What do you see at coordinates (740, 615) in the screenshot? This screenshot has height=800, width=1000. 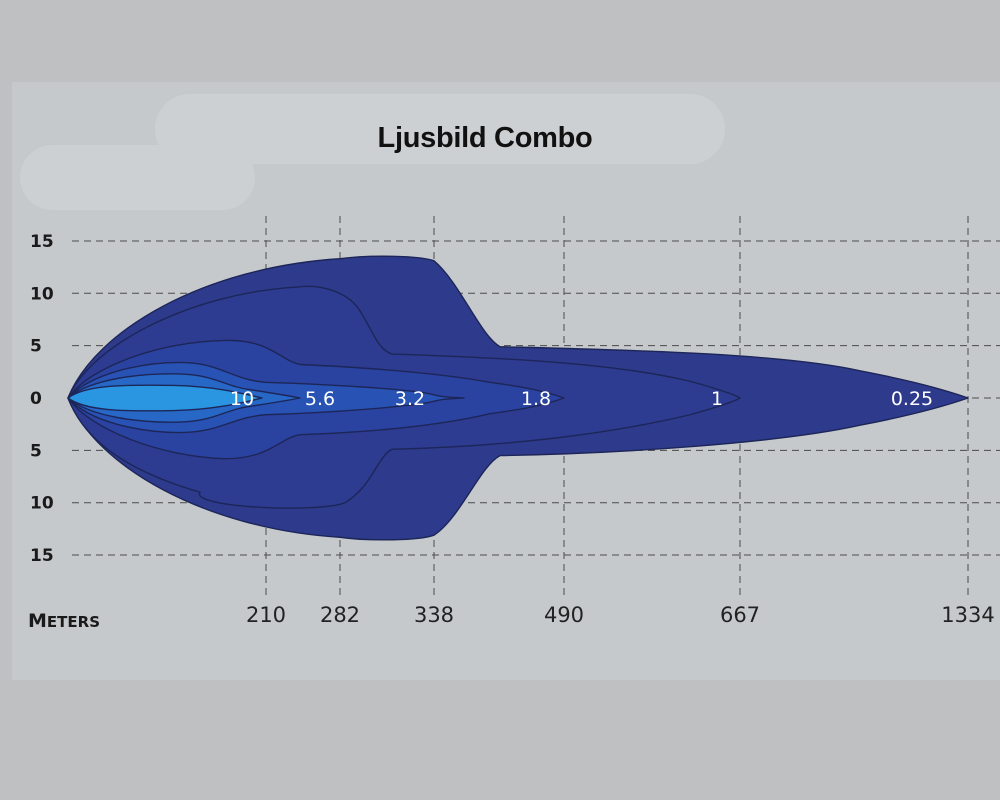 I see `x-tick-label: 667` at bounding box center [740, 615].